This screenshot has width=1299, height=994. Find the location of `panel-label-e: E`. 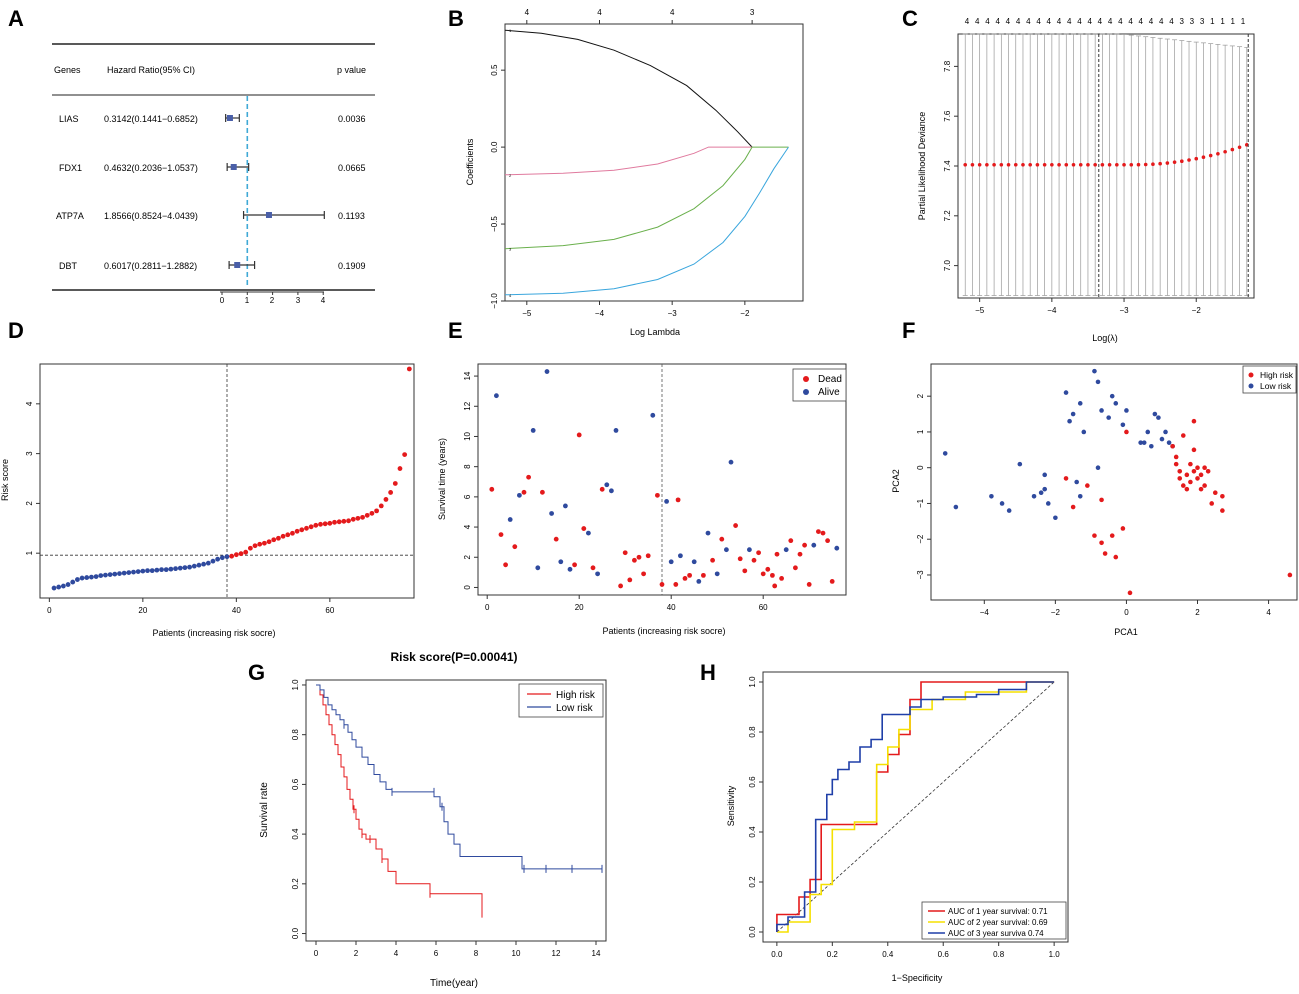

panel-label-e: E is located at coordinates (455, 330).